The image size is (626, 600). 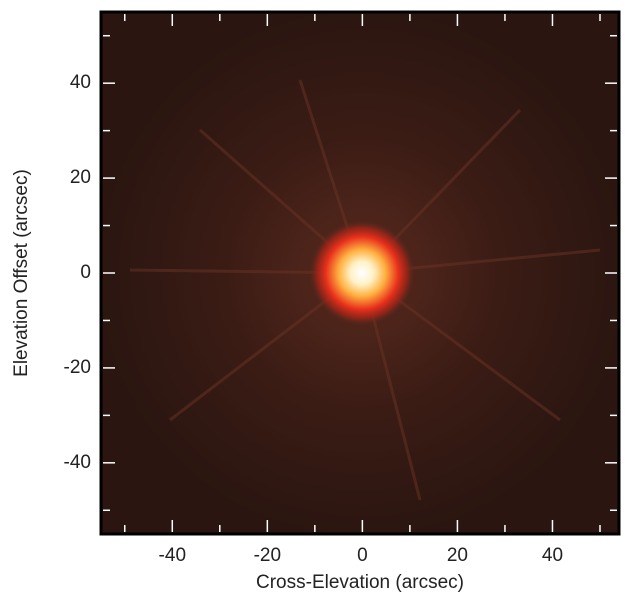 What do you see at coordinates (362, 555) in the screenshot?
I see `x-tick-label: 0` at bounding box center [362, 555].